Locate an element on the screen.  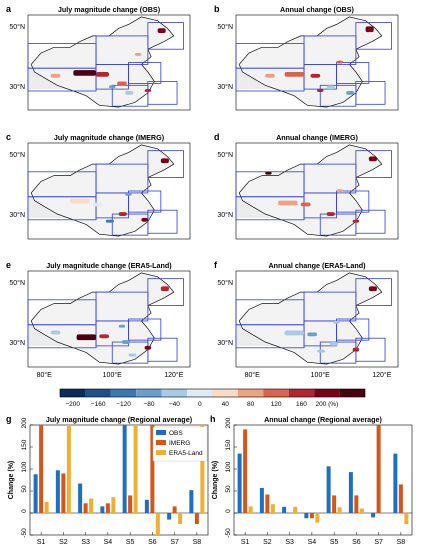
colorbar-tick-label: −80 is located at coordinates (148, 404).